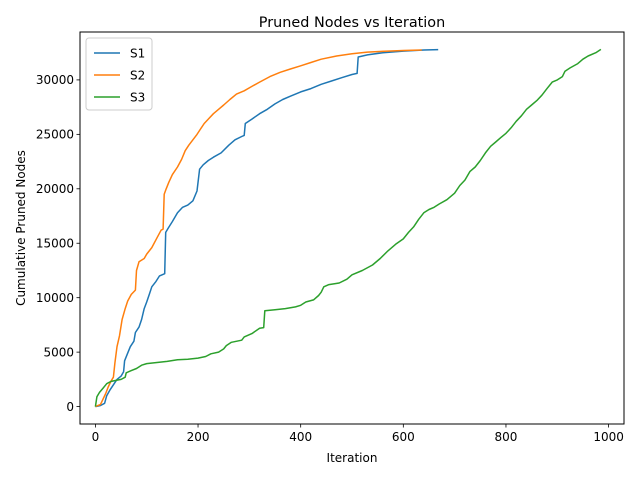 This screenshot has width=640, height=480. Describe the element at coordinates (55, 135) in the screenshot. I see `y-tick-label: 25000` at that location.